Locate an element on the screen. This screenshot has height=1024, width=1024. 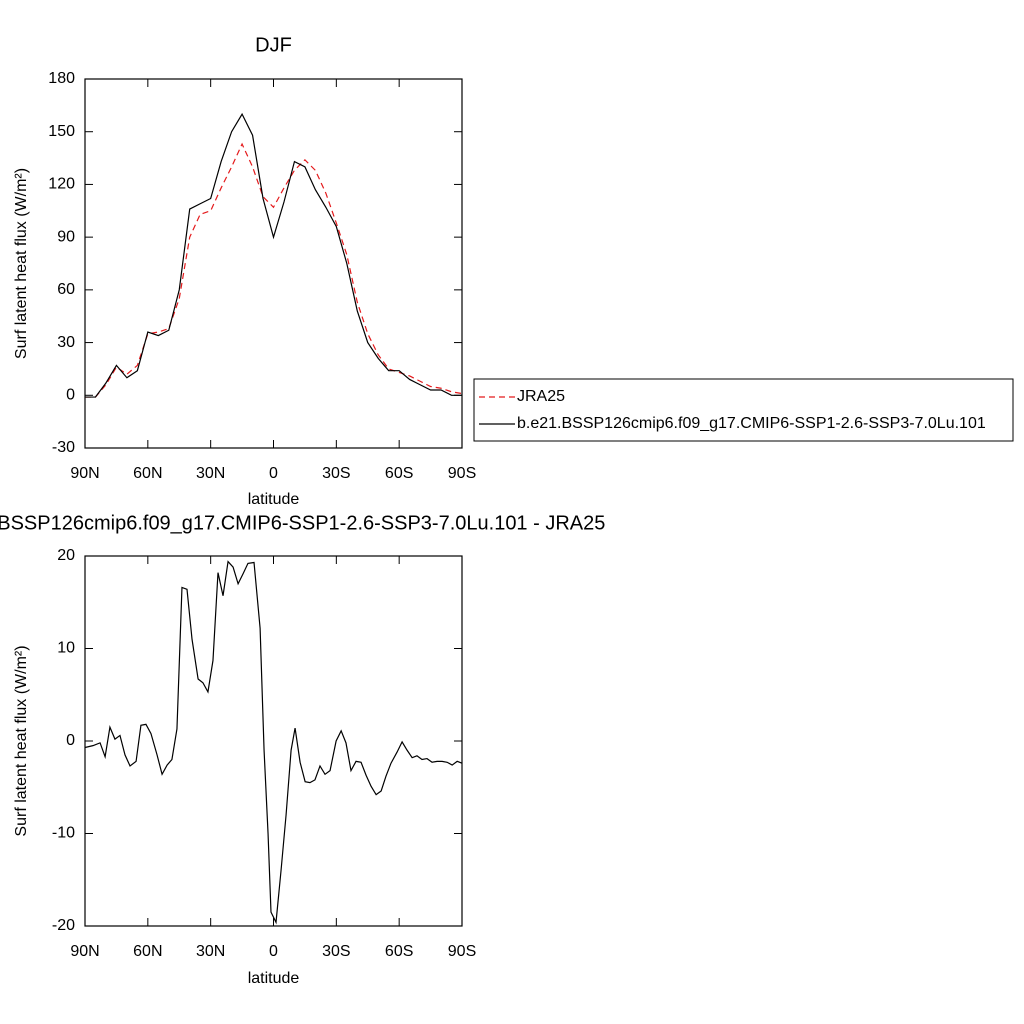
y-tick-label: 30 is located at coordinates (66, 342).